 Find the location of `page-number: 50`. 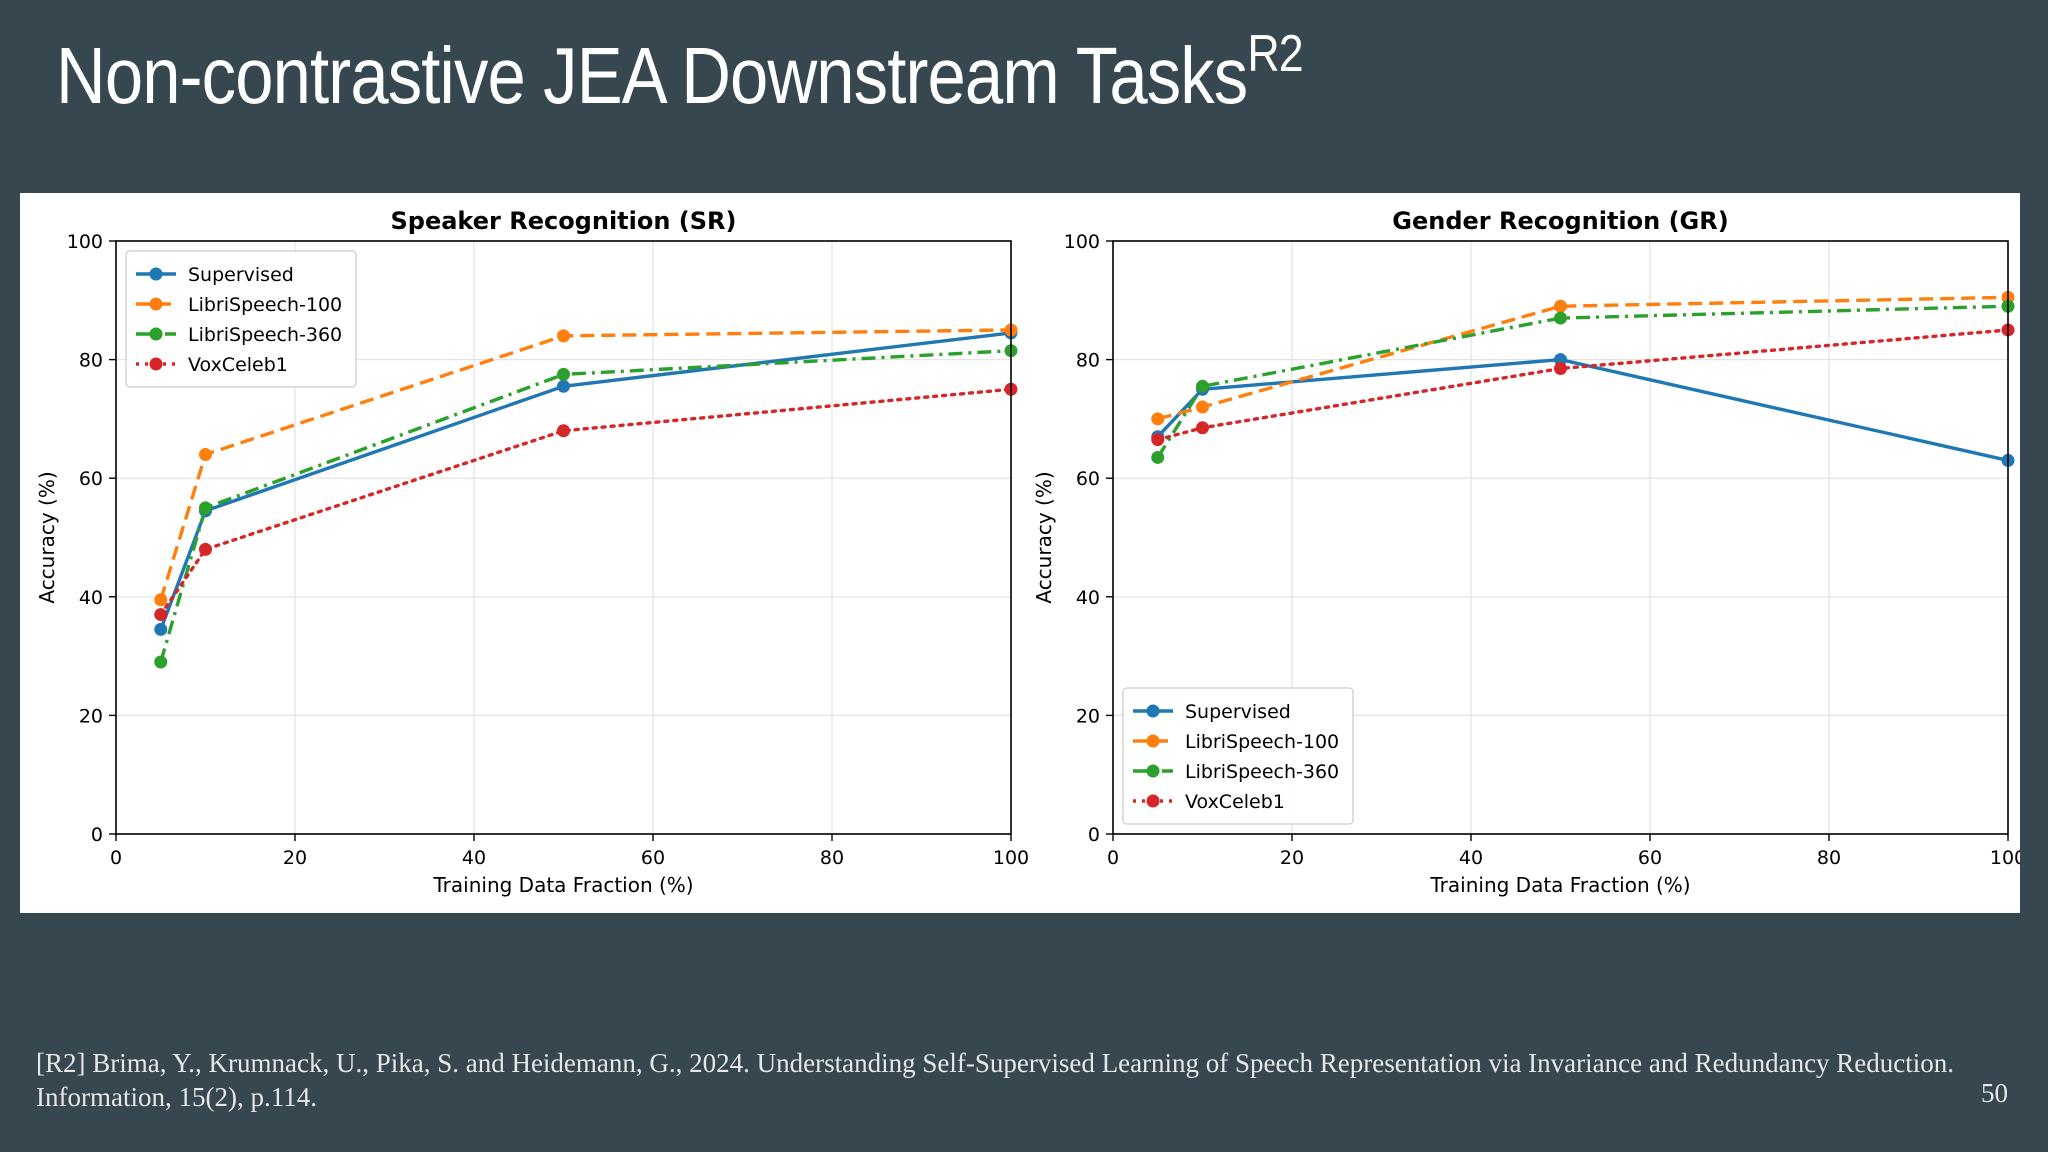

page-number: 50 is located at coordinates (1994, 1093).